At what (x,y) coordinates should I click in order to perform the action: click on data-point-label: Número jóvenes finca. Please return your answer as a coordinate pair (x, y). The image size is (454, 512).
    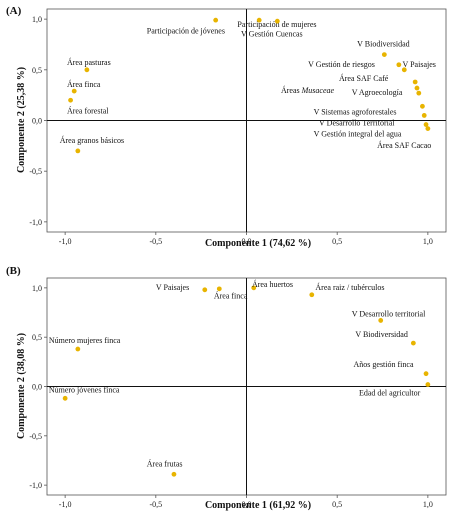
    Looking at the image, I should click on (84, 389).